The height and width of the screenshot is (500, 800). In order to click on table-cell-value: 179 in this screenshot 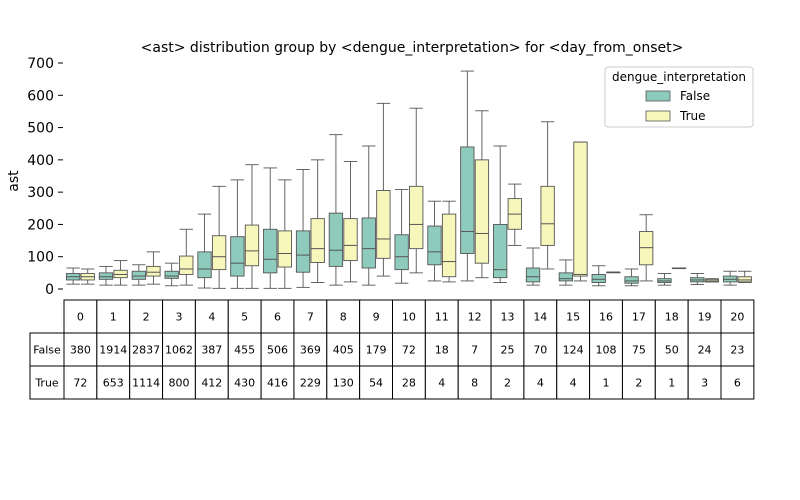, I will do `click(376, 350)`.